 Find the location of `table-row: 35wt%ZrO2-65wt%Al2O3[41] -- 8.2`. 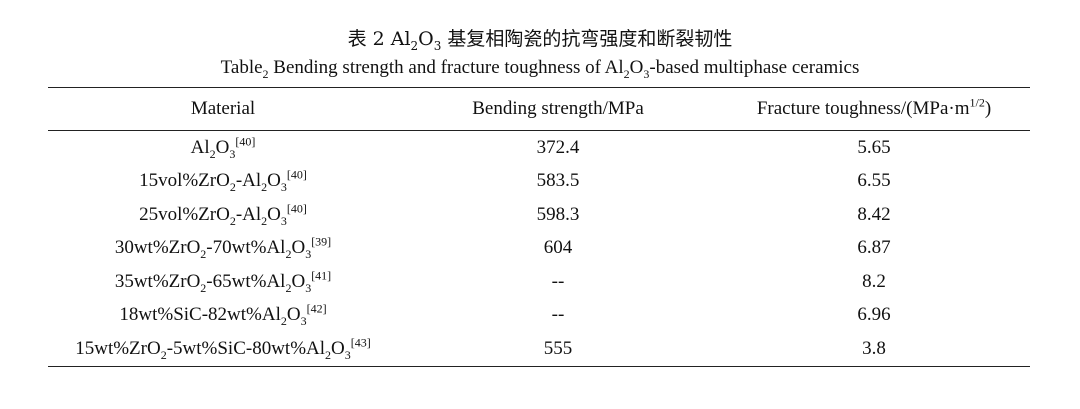

table-row: 35wt%ZrO2-65wt%Al2O3[41] -- 8.2 is located at coordinates (539, 282).